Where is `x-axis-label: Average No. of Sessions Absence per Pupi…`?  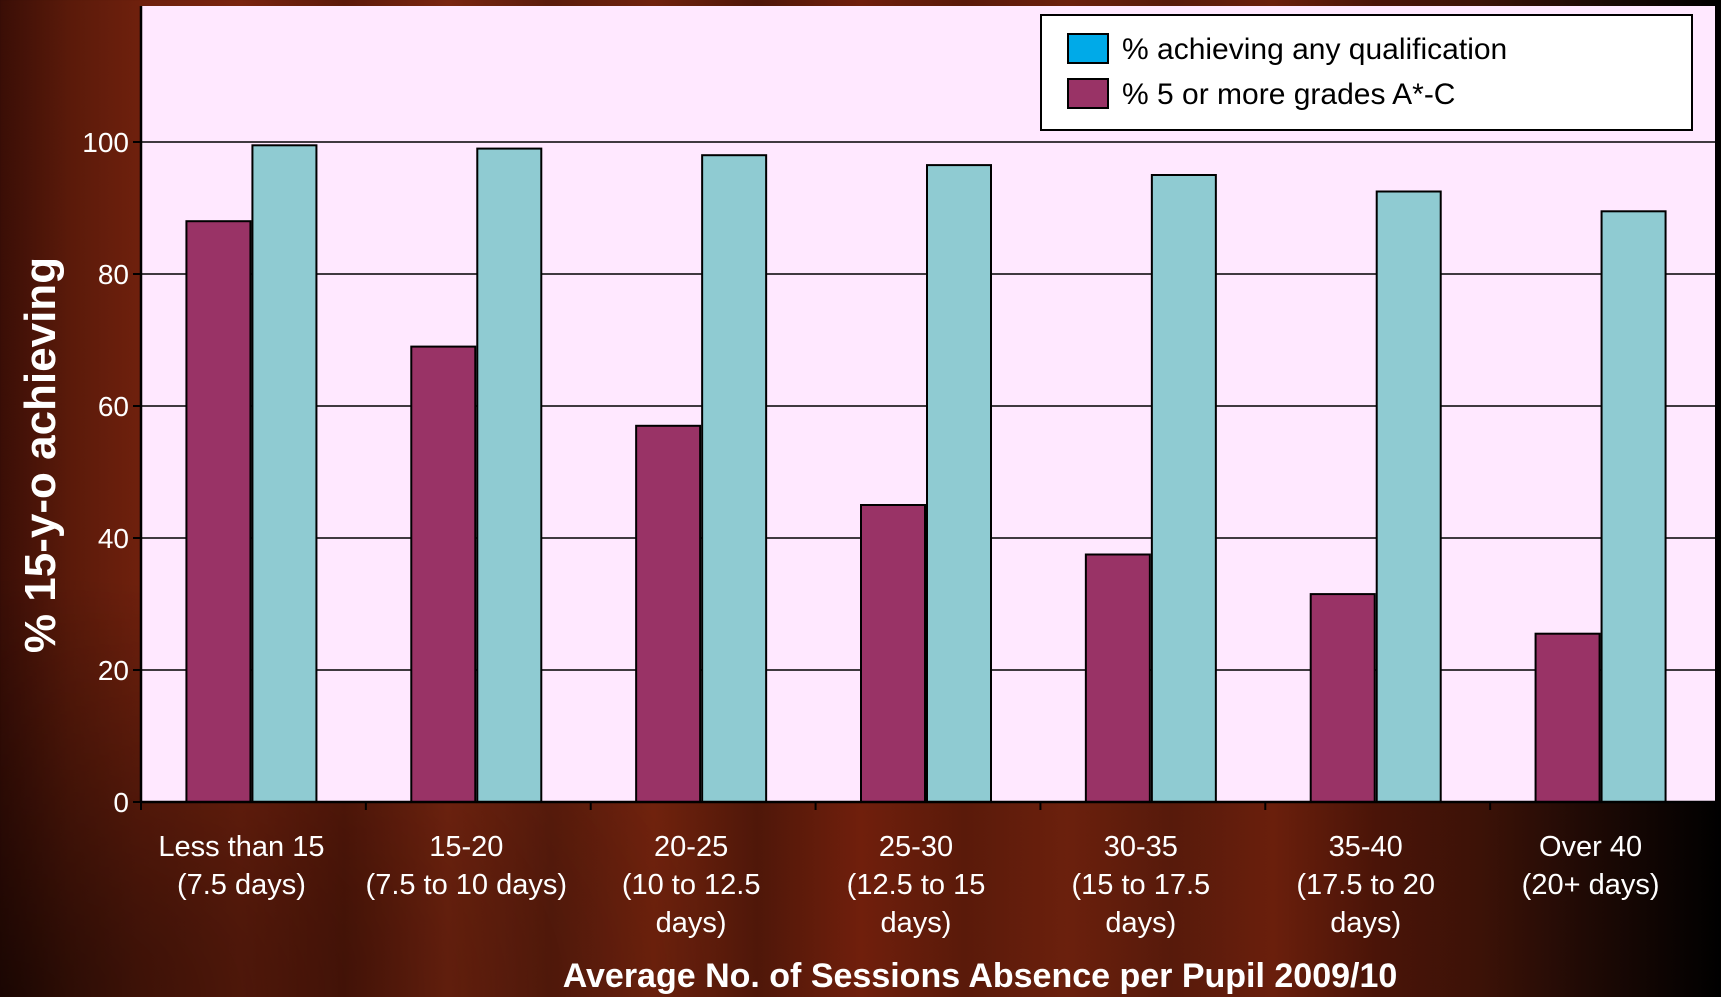
x-axis-label: Average No. of Sessions Absence per Pupi… is located at coordinates (980, 976).